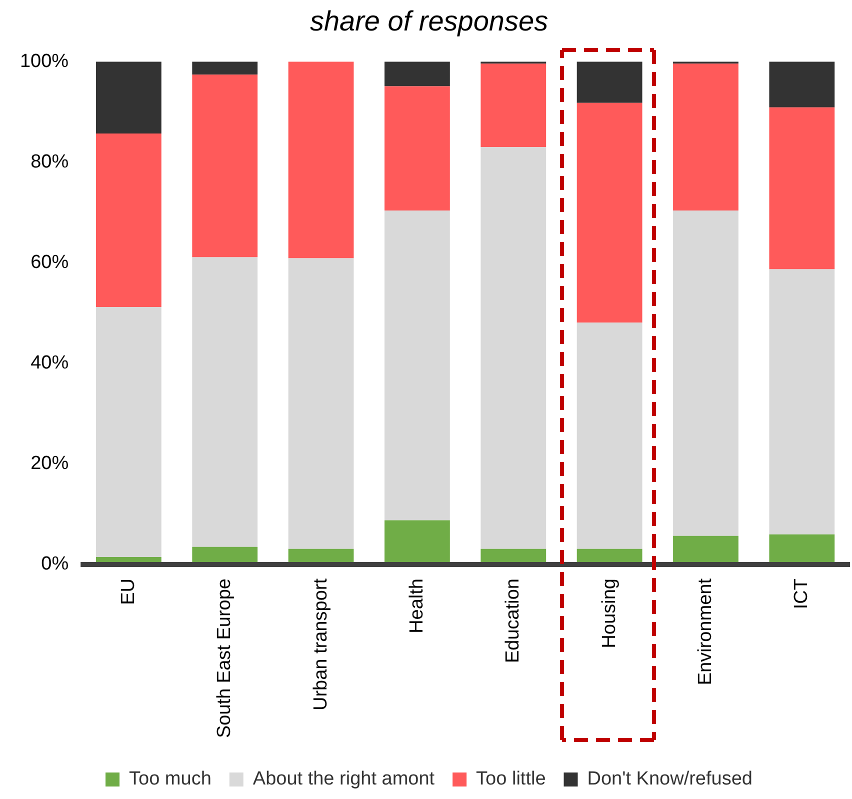 This screenshot has width=852, height=799. What do you see at coordinates (49, 161) in the screenshot?
I see `y-tick-label: 80%` at bounding box center [49, 161].